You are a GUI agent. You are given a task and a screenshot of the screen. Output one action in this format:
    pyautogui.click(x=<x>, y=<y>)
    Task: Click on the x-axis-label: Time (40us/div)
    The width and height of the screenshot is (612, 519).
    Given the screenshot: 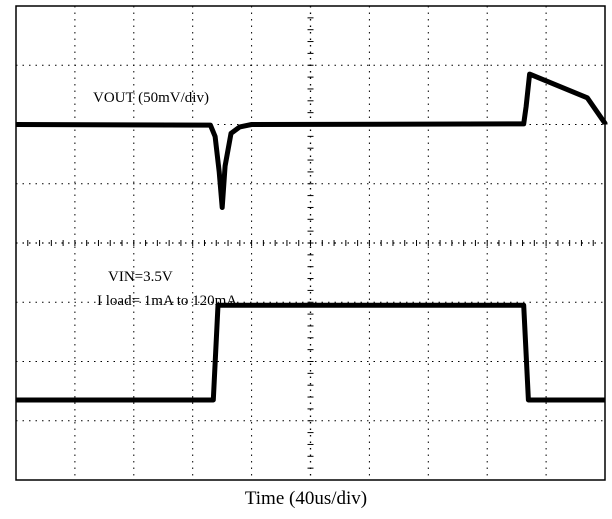 What is the action you would take?
    pyautogui.click(x=306, y=498)
    